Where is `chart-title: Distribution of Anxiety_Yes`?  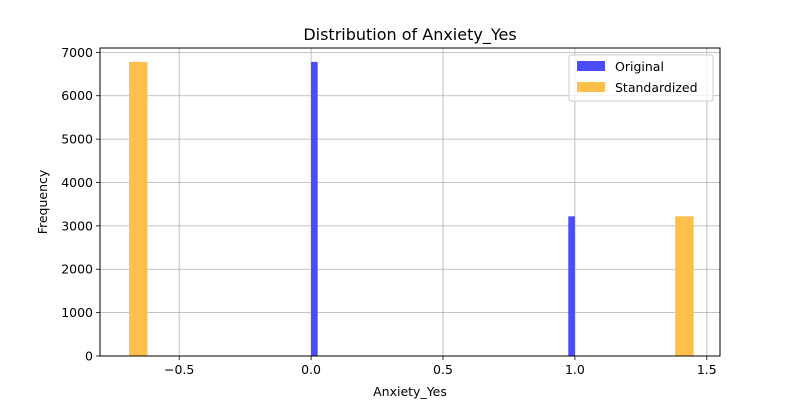 chart-title: Distribution of Anxiety_Yes is located at coordinates (409, 35).